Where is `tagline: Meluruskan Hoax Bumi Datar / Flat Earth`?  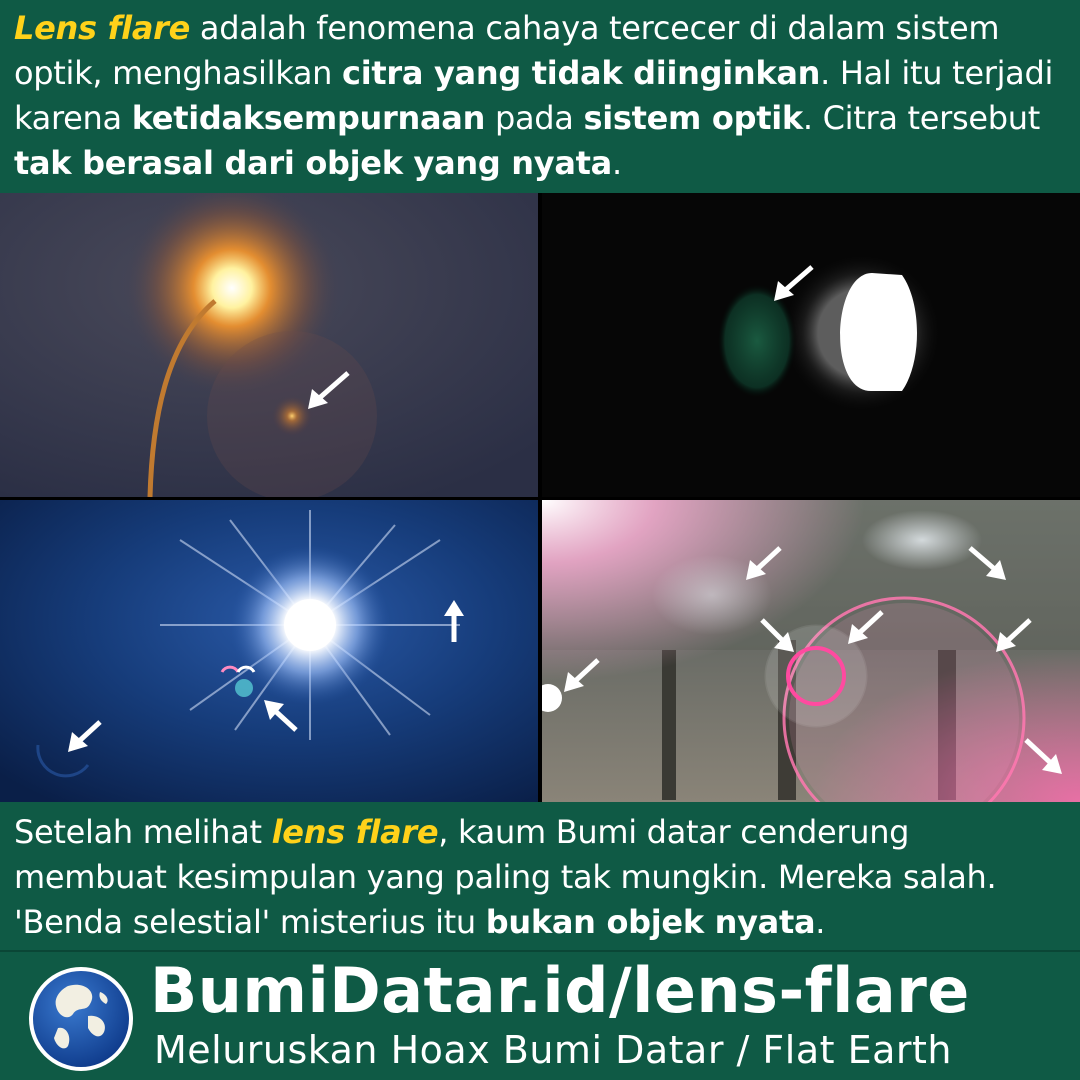
tagline: Meluruskan Hoax Bumi Datar / Flat Earth is located at coordinates (553, 1050).